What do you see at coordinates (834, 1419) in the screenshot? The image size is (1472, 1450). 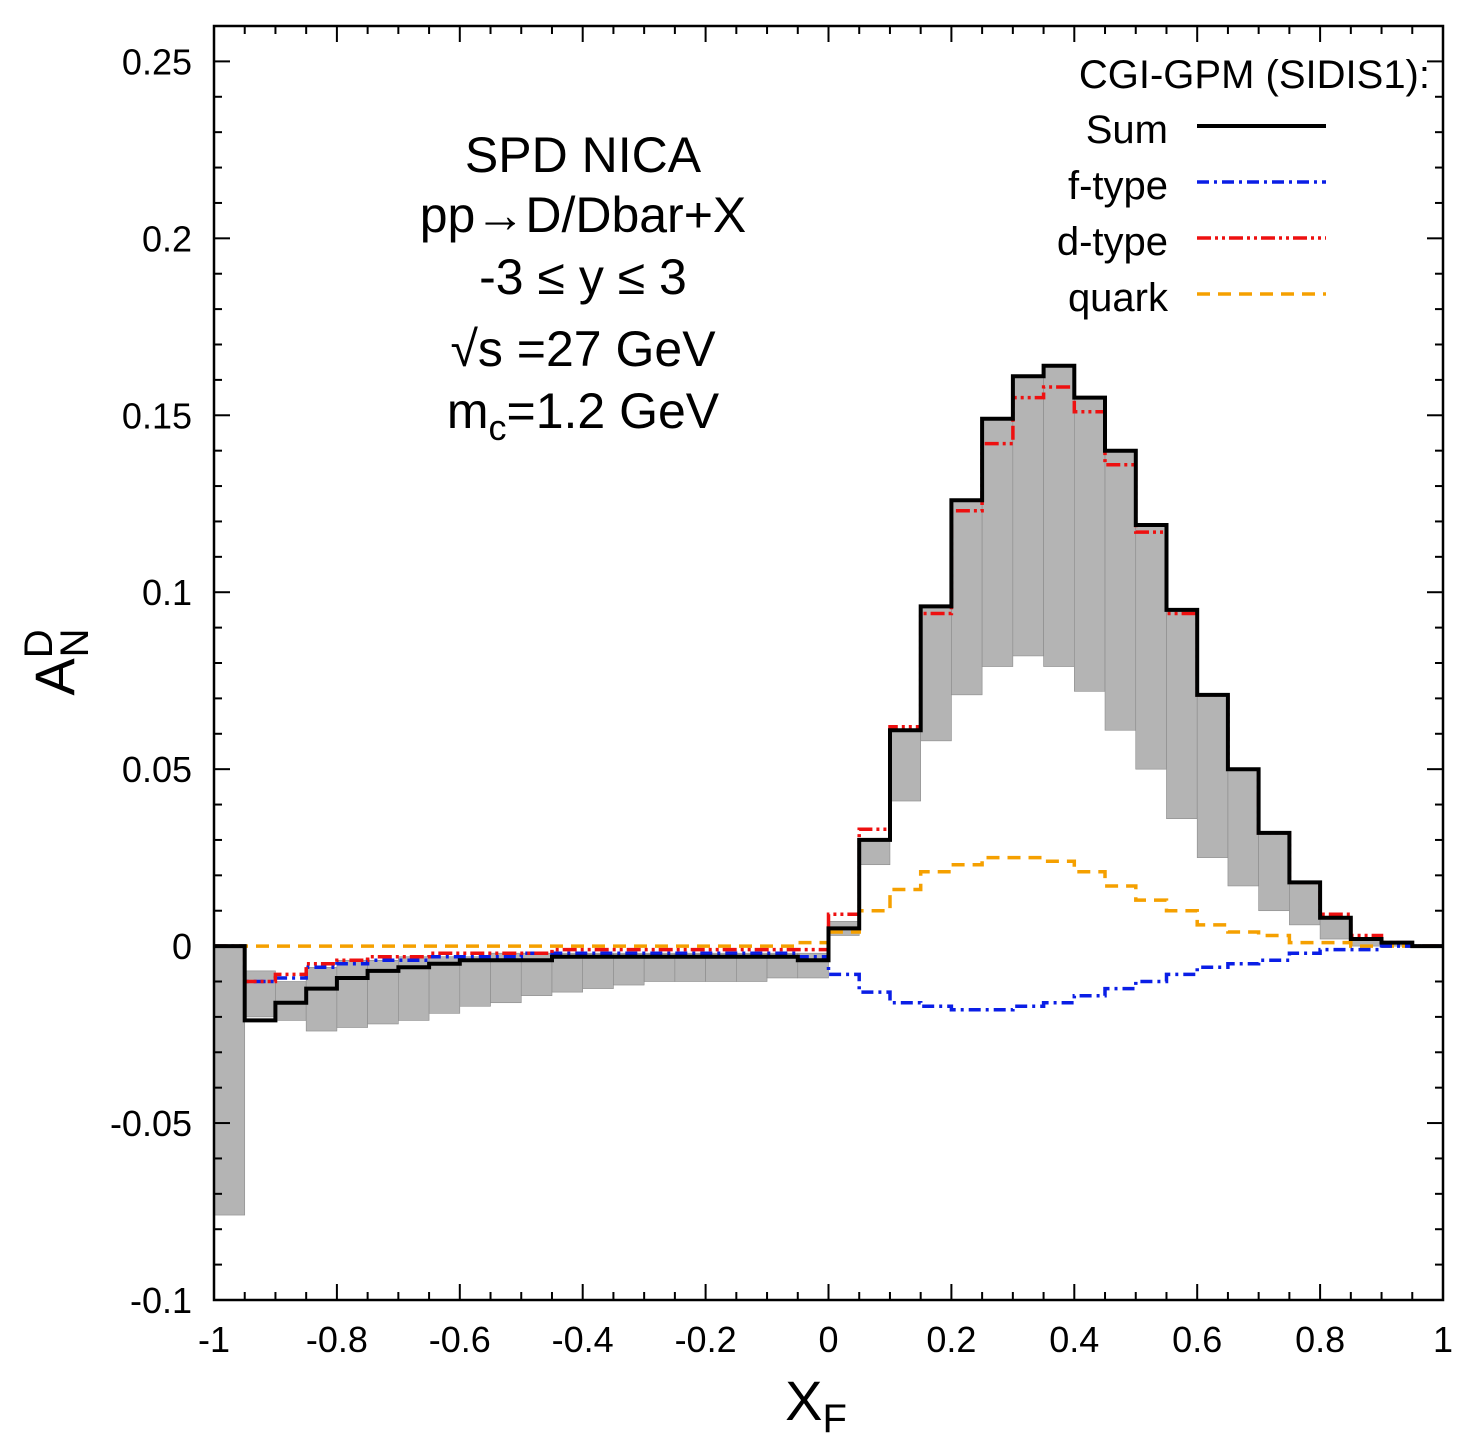 I see `x-axis-title-sub: F` at bounding box center [834, 1419].